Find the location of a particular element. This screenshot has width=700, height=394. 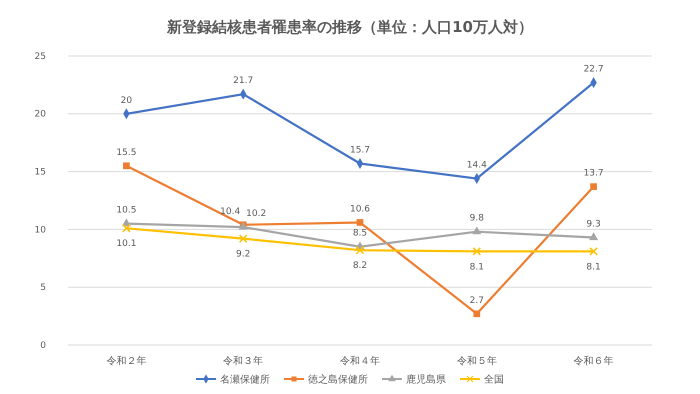

x-tick-label: 令和６年 is located at coordinates (594, 361).